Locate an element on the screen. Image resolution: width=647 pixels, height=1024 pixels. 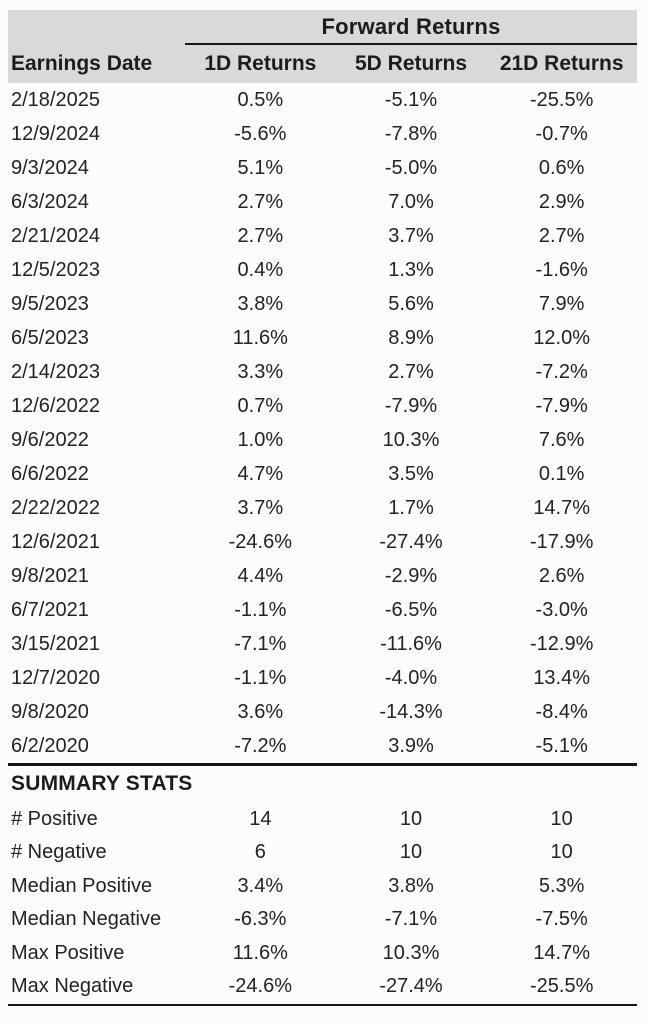
table-row: 9/3/2024 5.1% -5.0% 0.6% is located at coordinates (322, 168).